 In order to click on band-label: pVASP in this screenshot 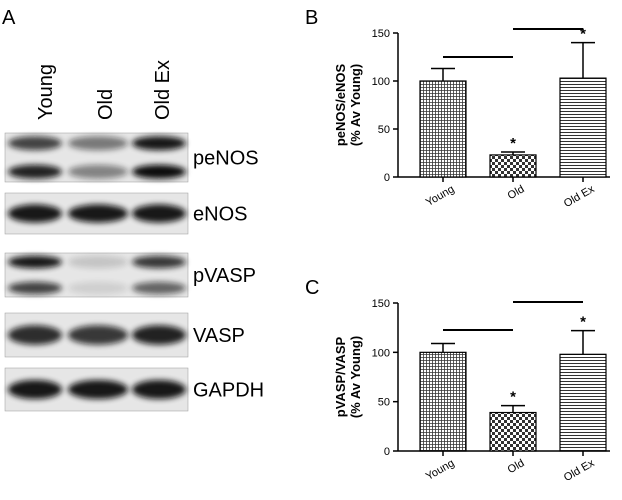, I will do `click(224, 276)`.